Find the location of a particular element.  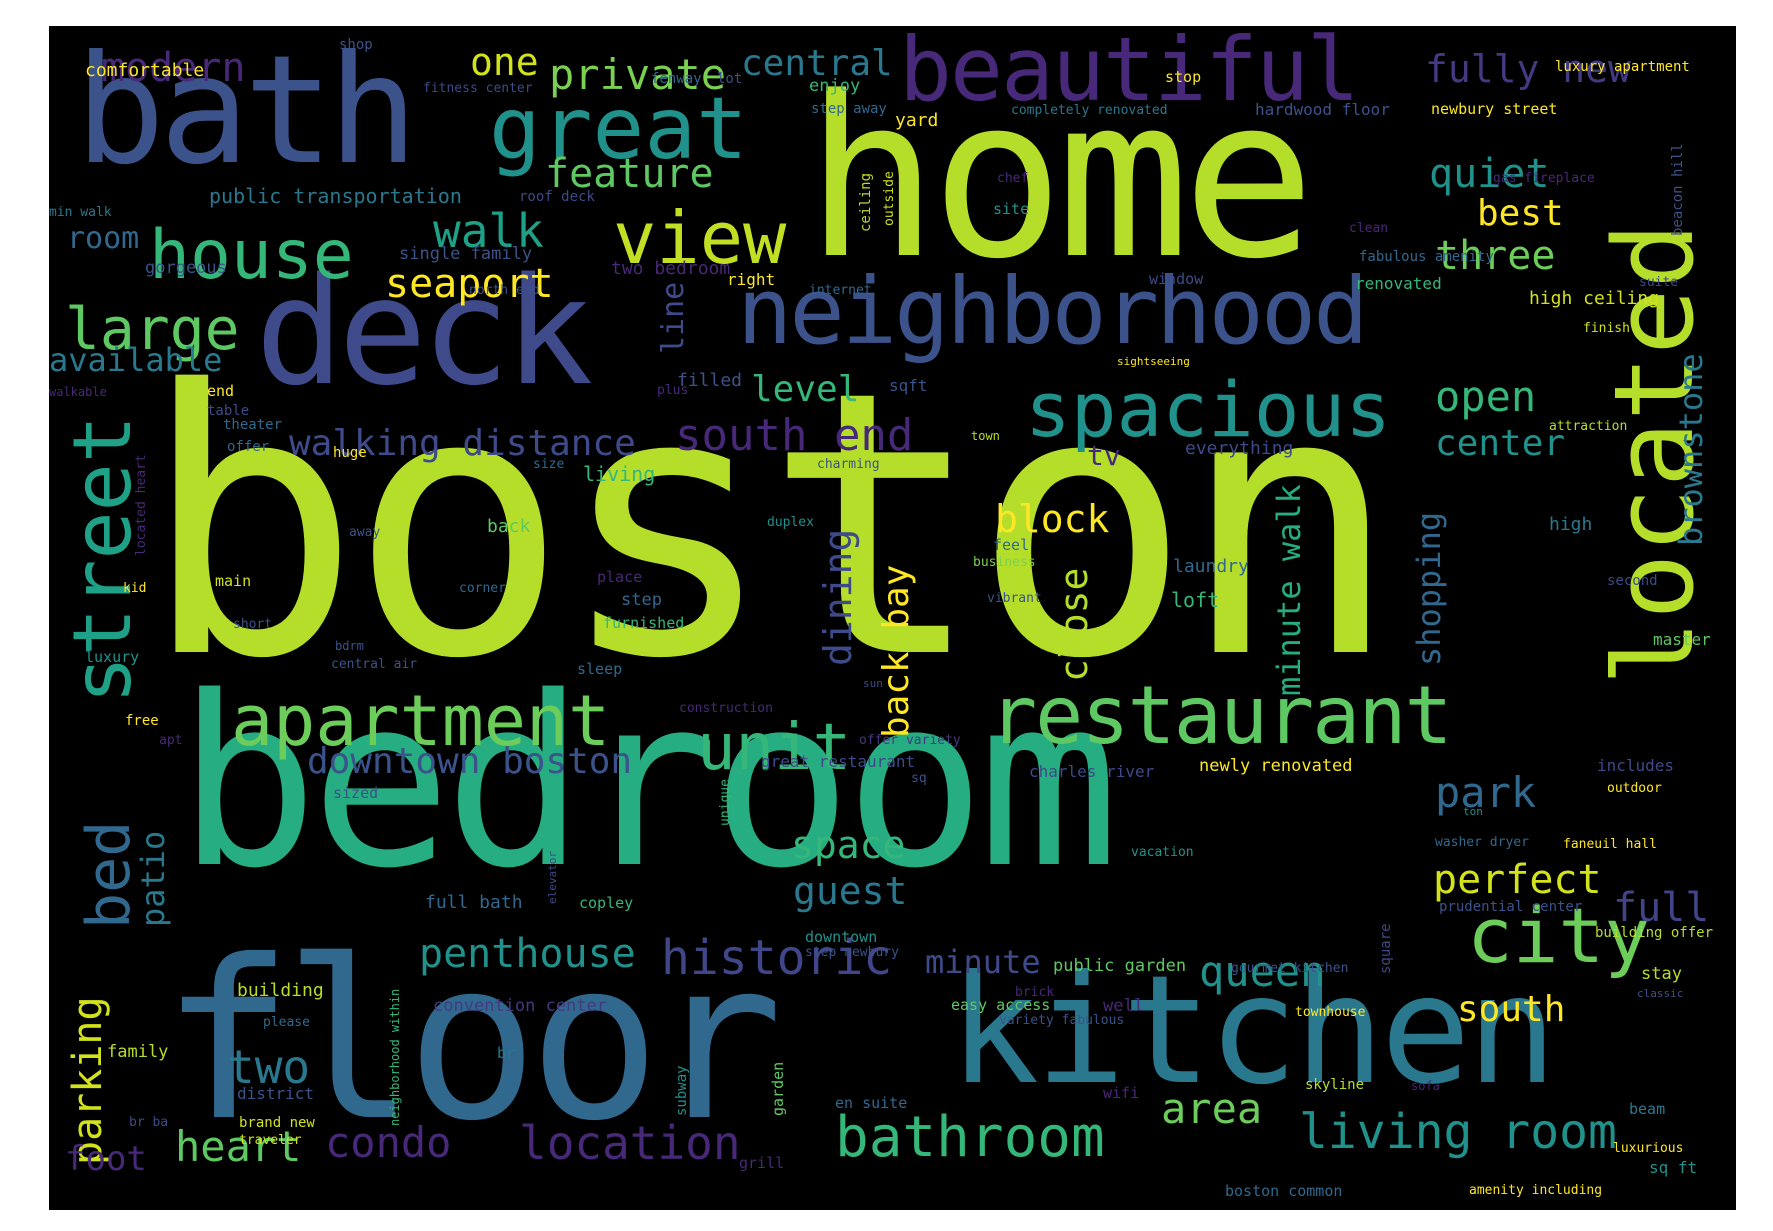

word: shop is located at coordinates (356, 45).